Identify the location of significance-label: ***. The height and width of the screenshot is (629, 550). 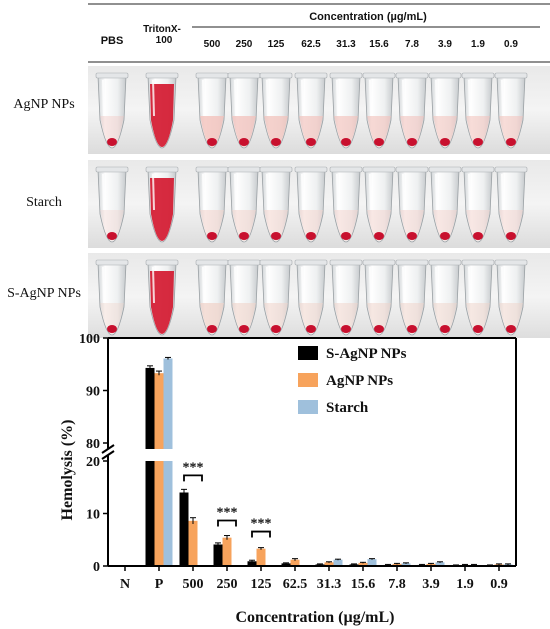
(193, 467).